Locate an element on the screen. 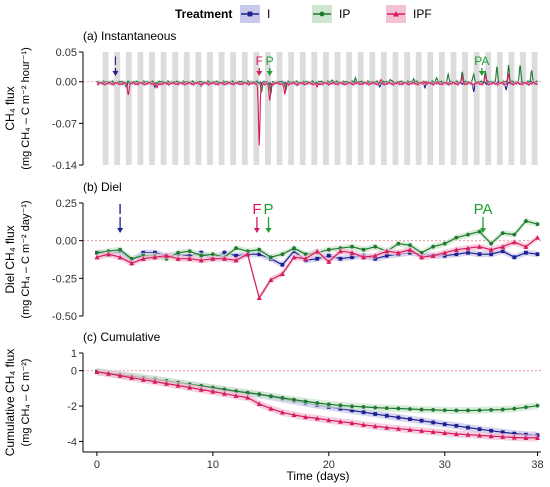 The height and width of the screenshot is (487, 550). annotation-label: F is located at coordinates (259, 61).